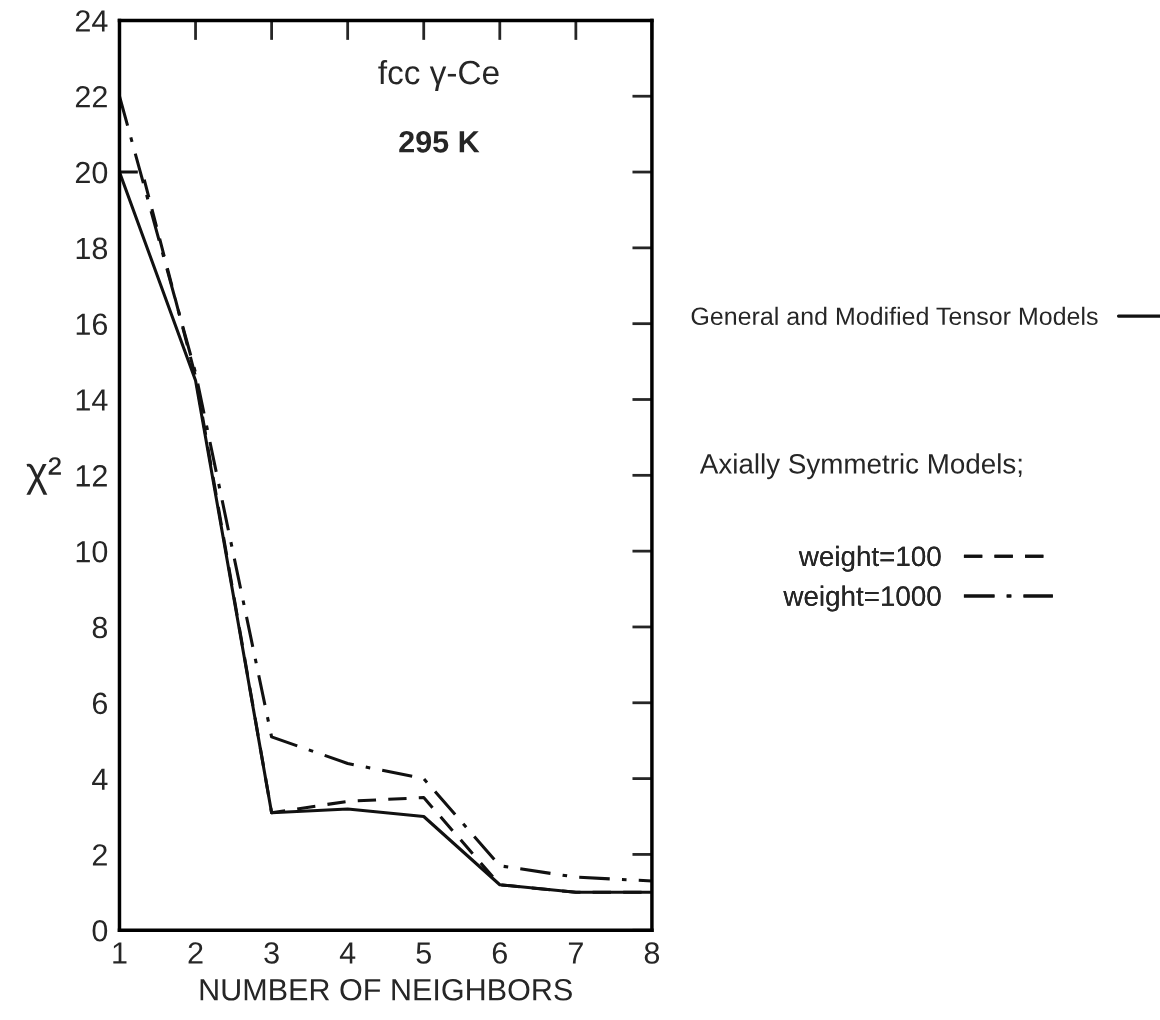 The image size is (1160, 1020). I want to click on x-tick-label: 3, so click(271, 953).